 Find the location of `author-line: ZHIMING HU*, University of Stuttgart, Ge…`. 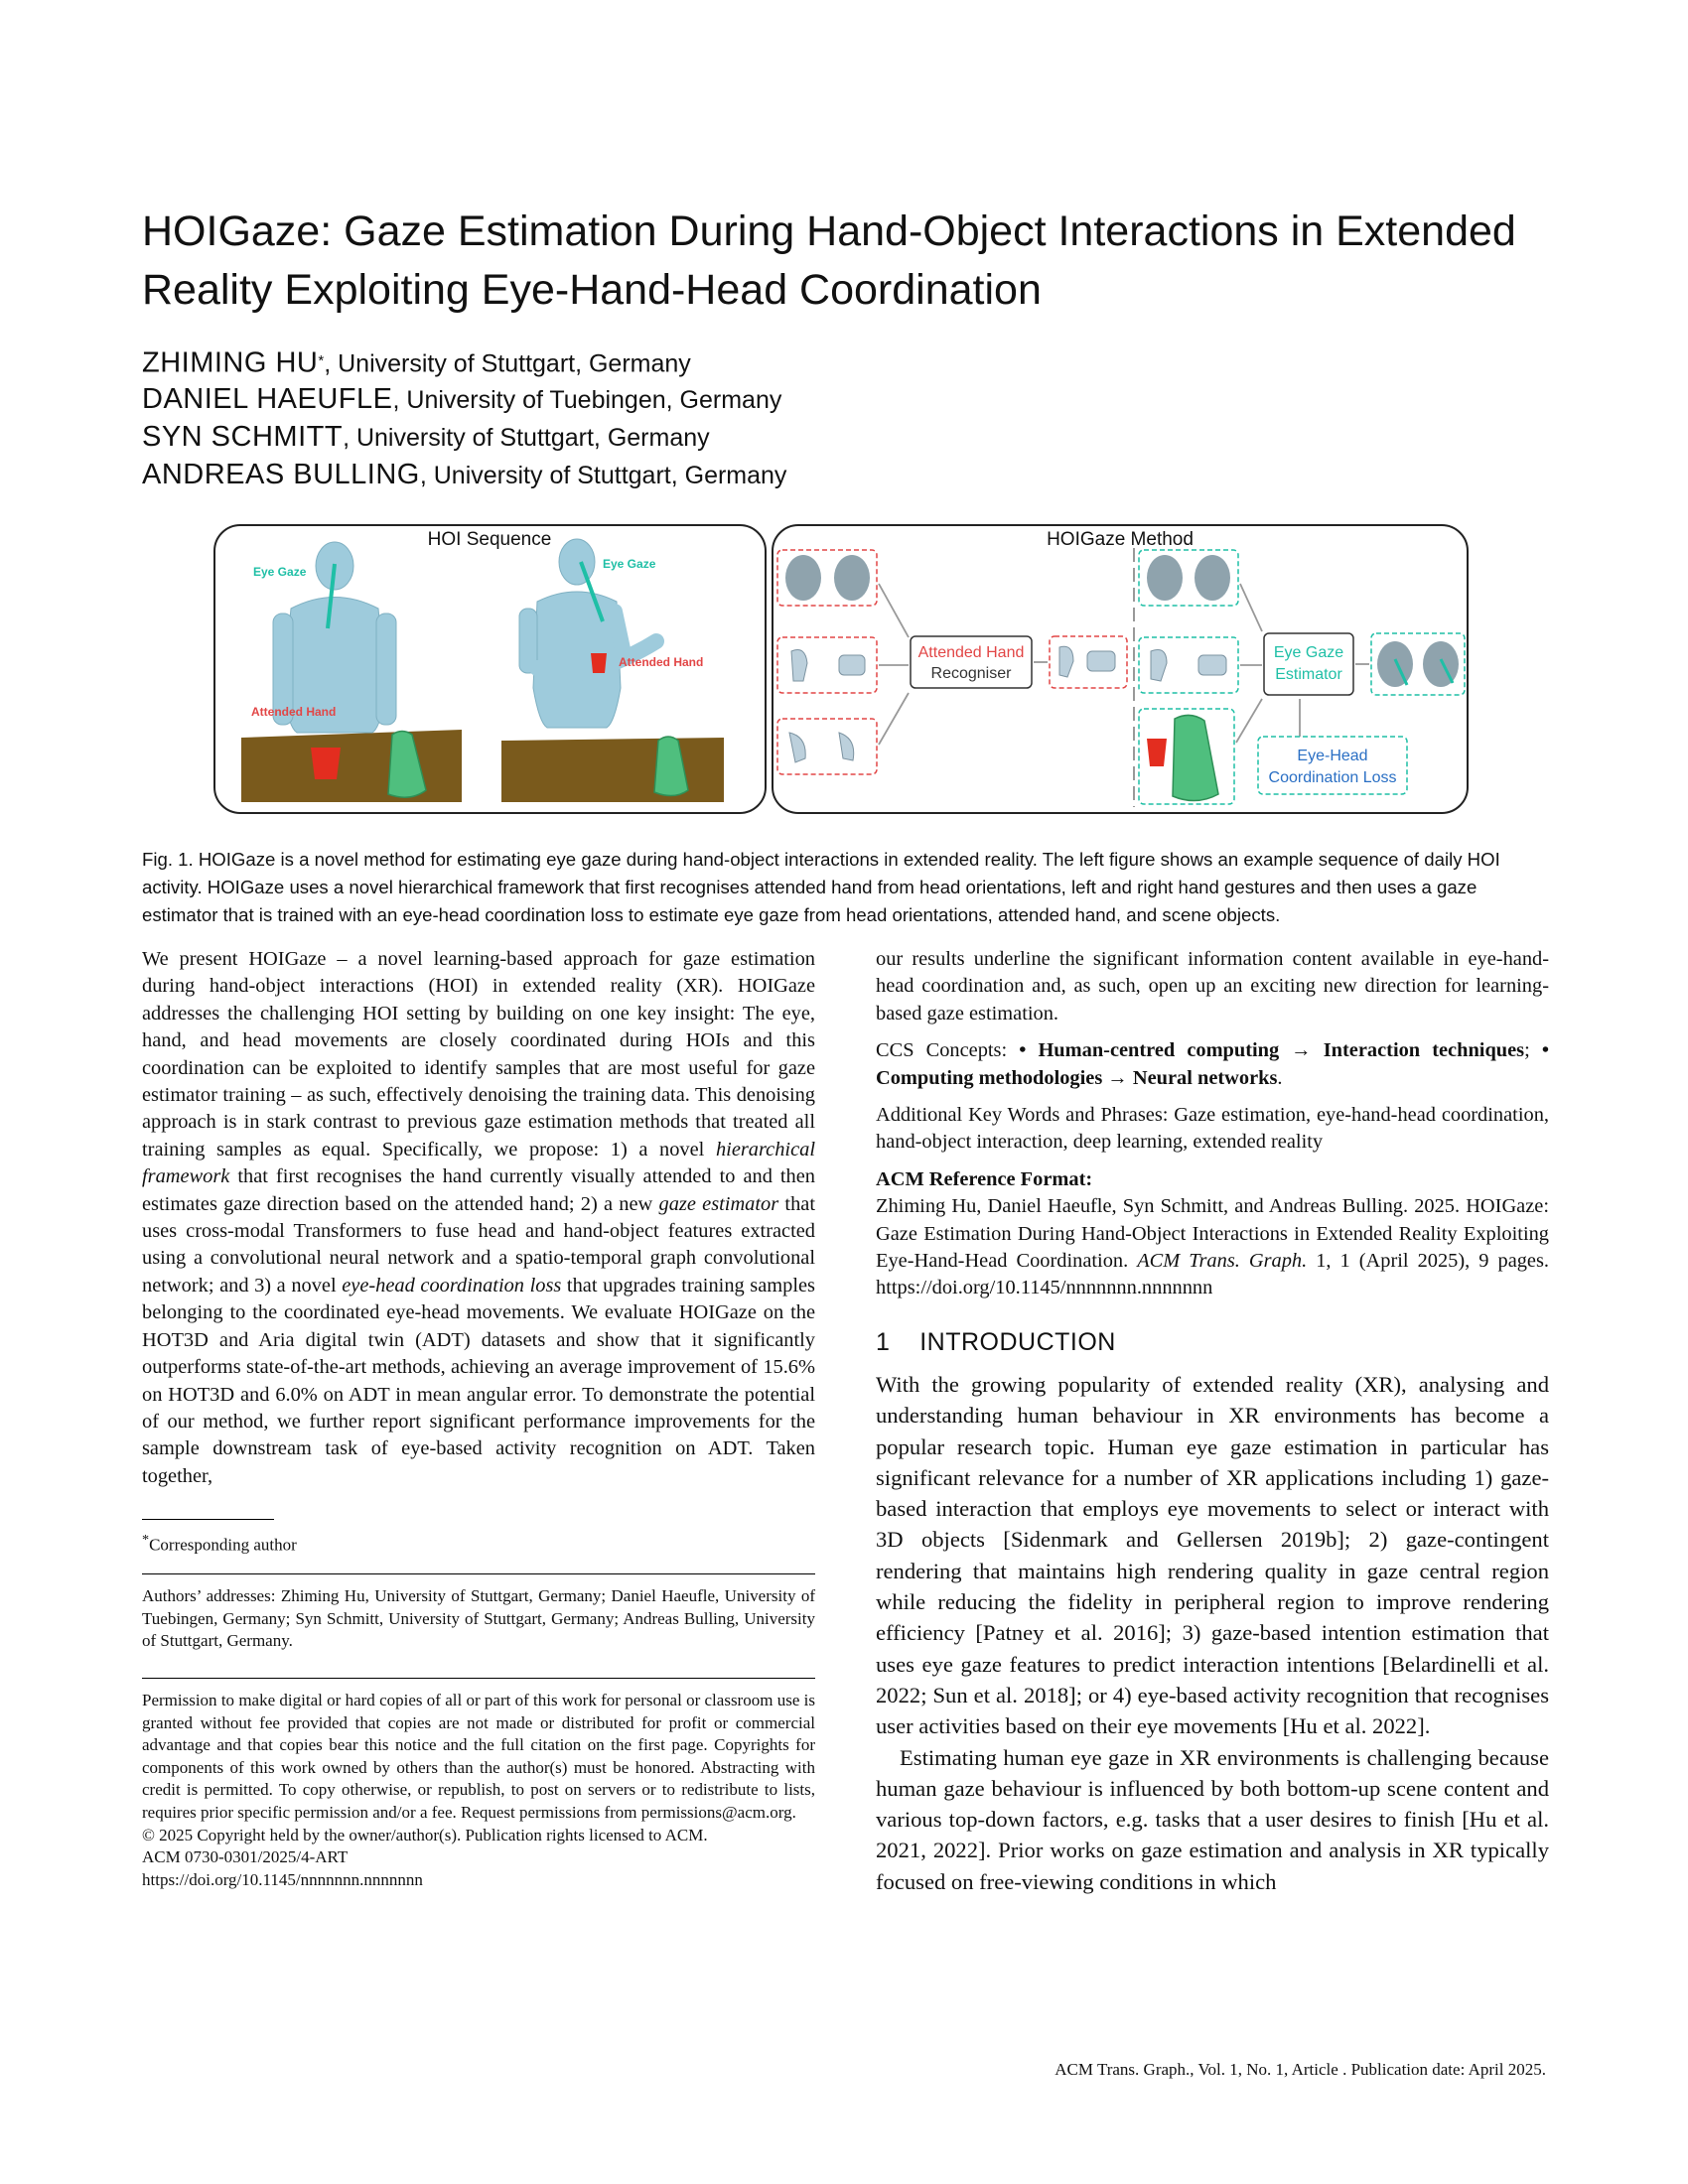

author-line: ZHIMING HU*, University of Stuttgart, Ge… is located at coordinates (589, 361).